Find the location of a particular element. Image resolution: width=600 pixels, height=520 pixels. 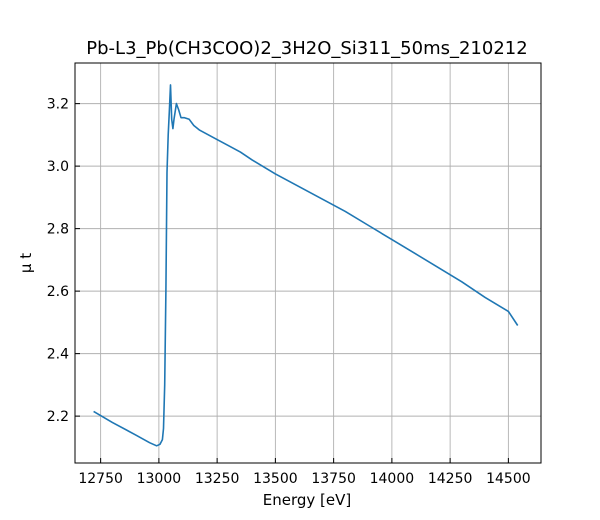

x-tick-label: 13750 is located at coordinates (333, 479).